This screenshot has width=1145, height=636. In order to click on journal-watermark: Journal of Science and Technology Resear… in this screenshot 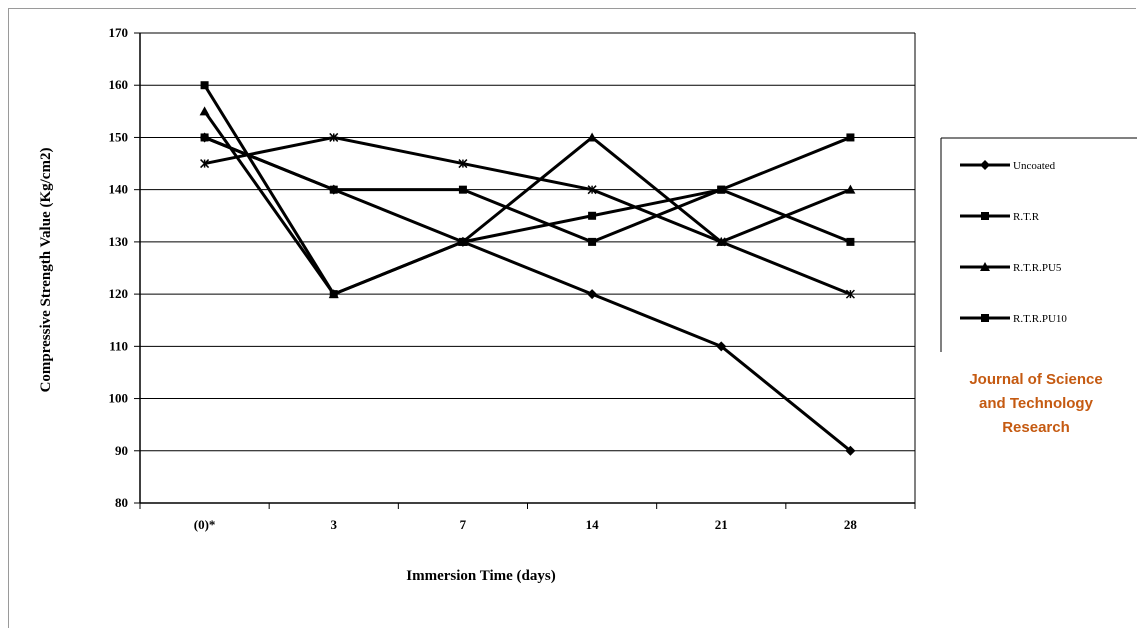, I will do `click(1036, 404)`.